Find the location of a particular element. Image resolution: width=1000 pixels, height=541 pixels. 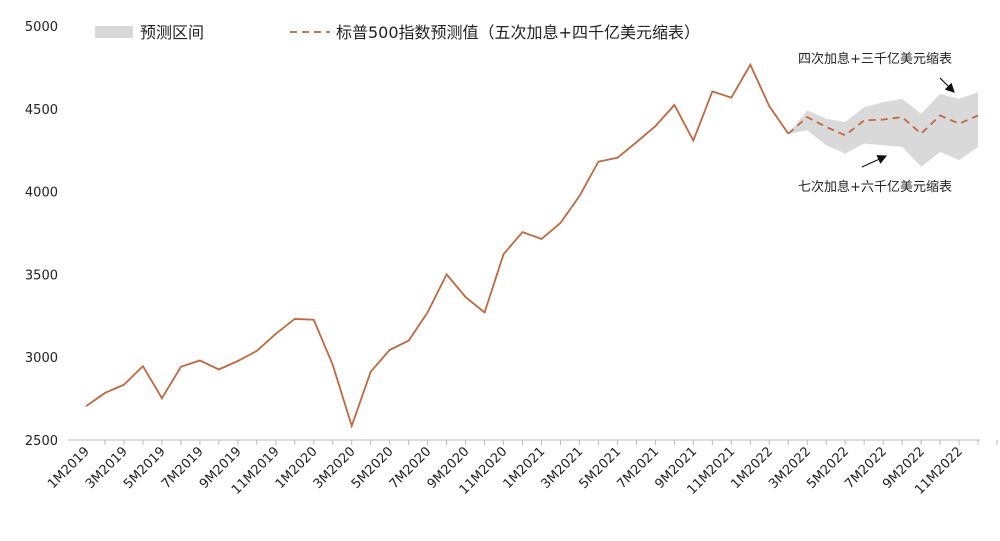

legend-label: 预测区间 is located at coordinates (172, 32).